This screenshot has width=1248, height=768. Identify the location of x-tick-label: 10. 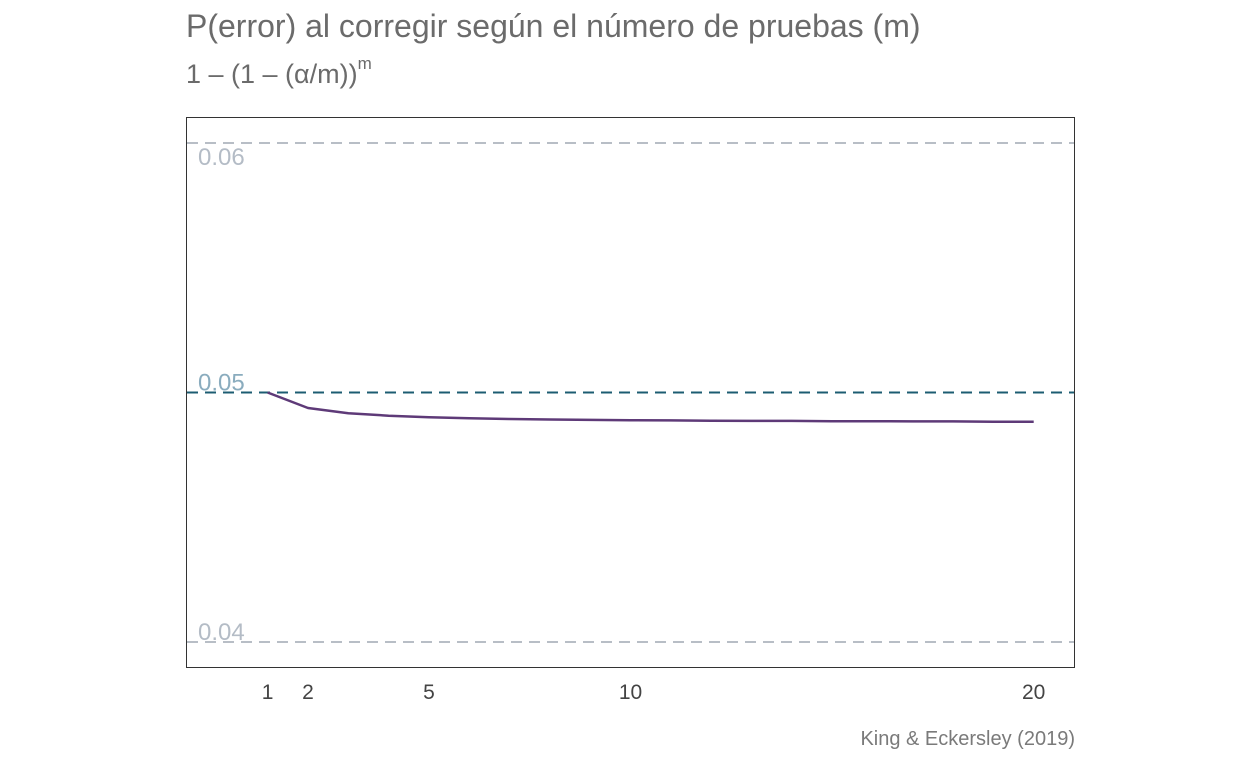
(630, 692).